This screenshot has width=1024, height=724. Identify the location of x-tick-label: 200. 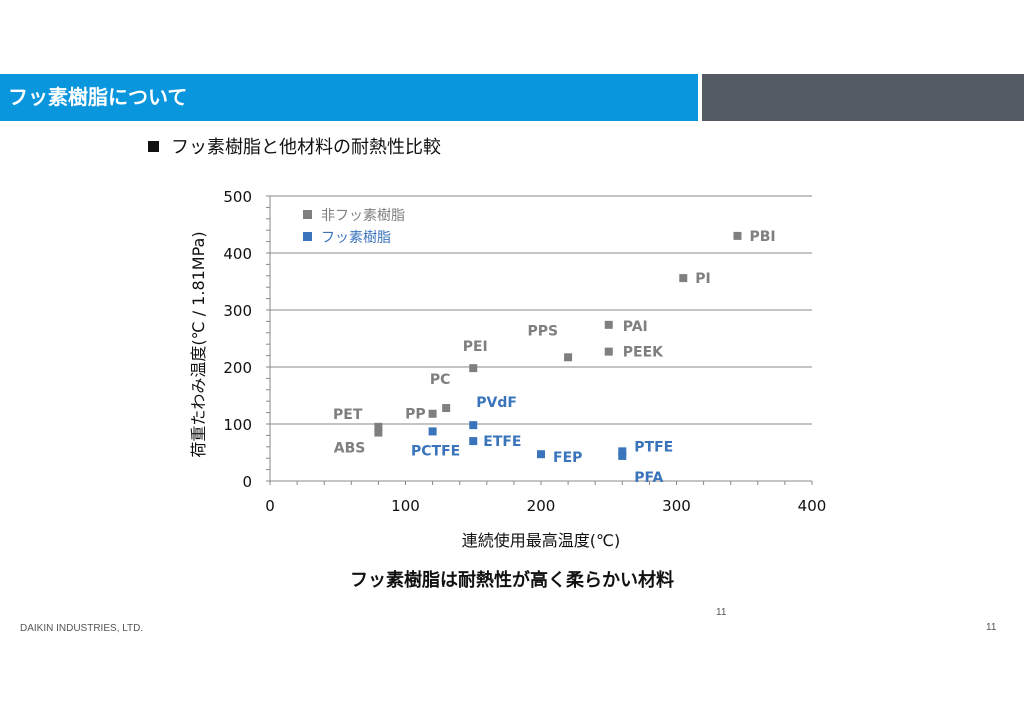
(541, 506).